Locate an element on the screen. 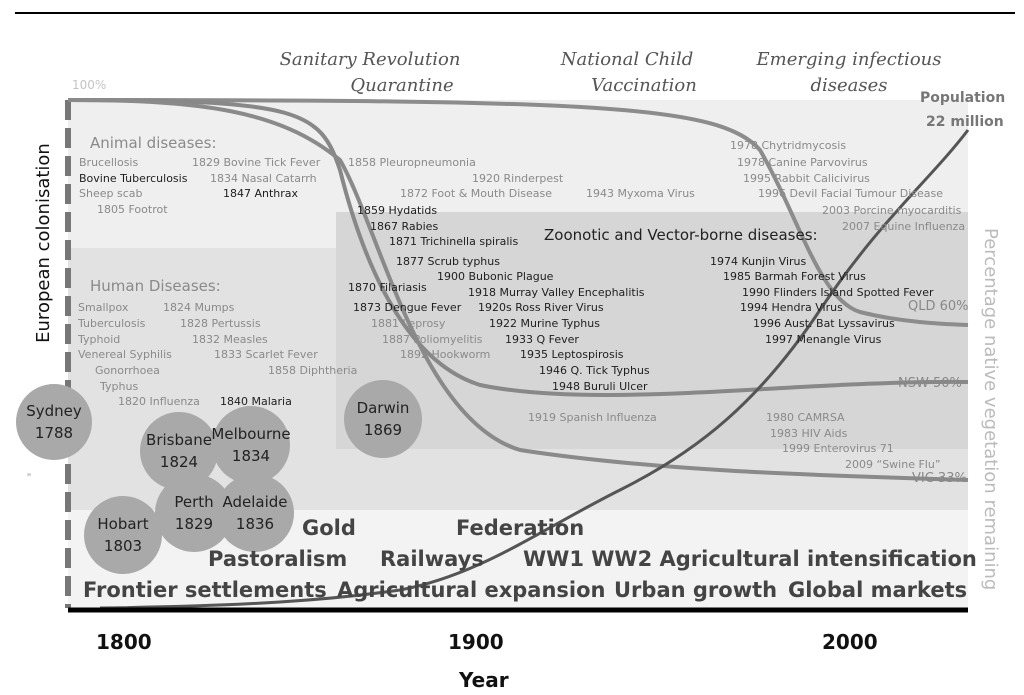 This screenshot has width=1024, height=695. disease-nasal-catarrh: 1834 Nasal Catarrh is located at coordinates (263, 178).